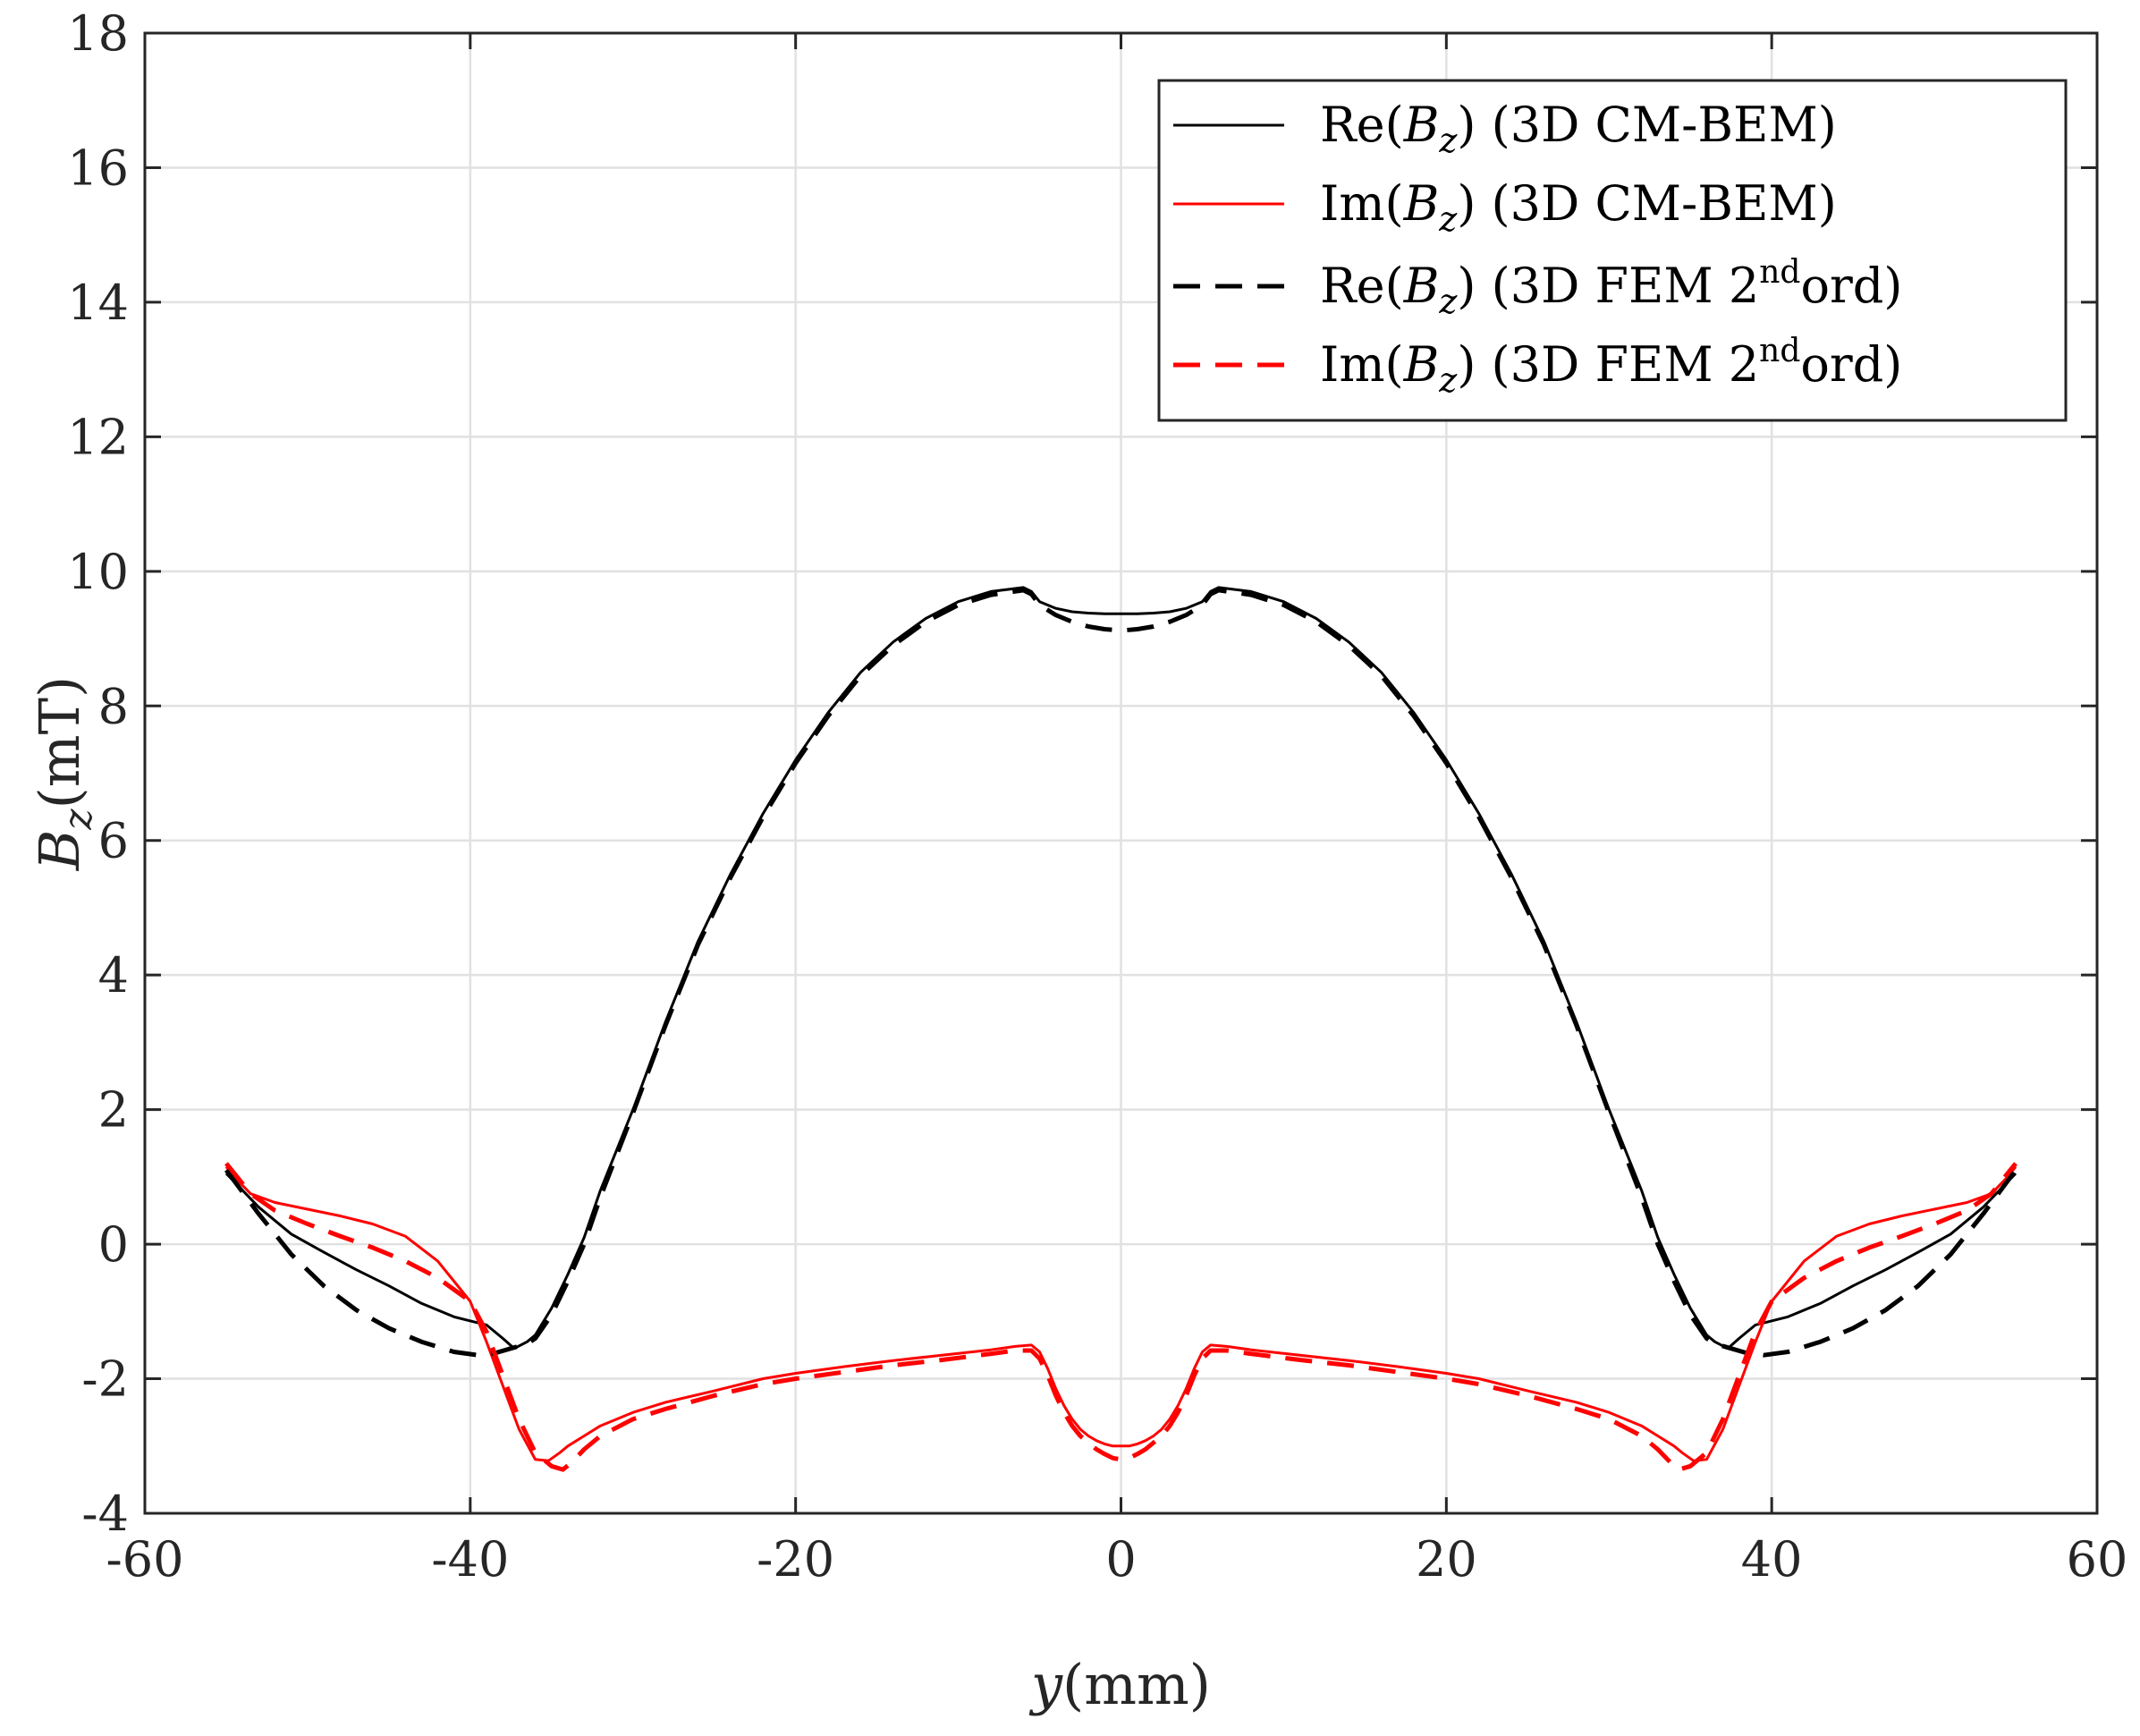 The width and height of the screenshot is (2140, 1736). I want to click on y-tick-label: -4, so click(105, 1514).